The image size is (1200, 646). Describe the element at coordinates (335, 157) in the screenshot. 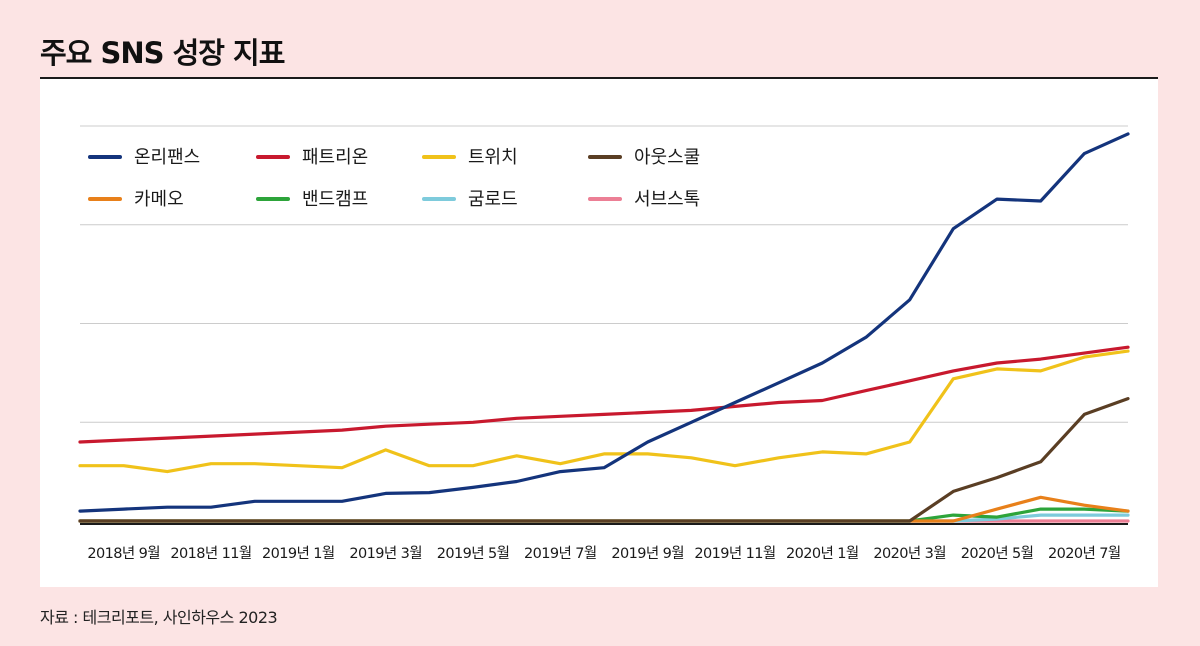

I see `legend-label: 패트리온` at that location.